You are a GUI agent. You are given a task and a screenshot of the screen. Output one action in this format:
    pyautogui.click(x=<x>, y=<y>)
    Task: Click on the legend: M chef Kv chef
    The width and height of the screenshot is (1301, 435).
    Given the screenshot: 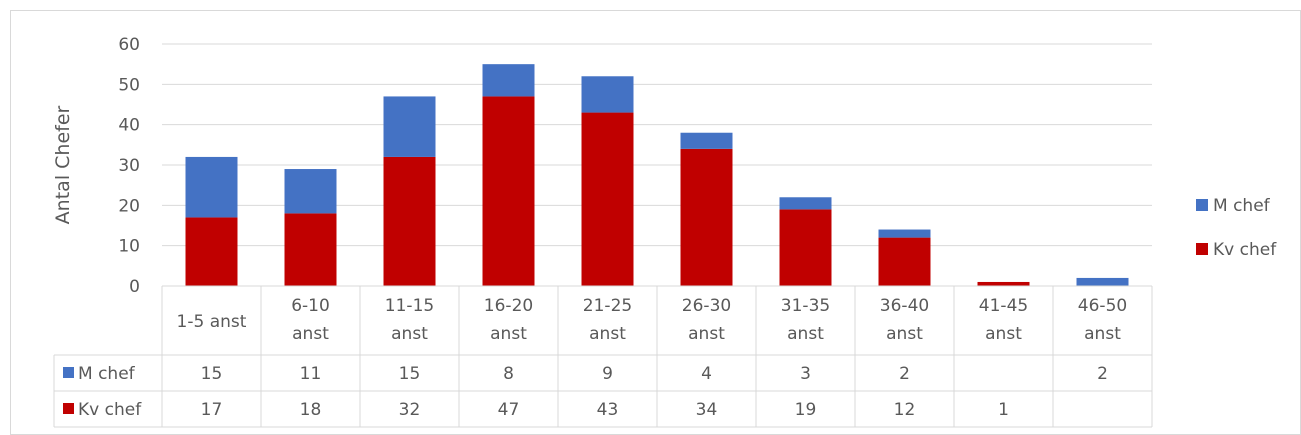 What is the action you would take?
    pyautogui.click(x=1236, y=228)
    